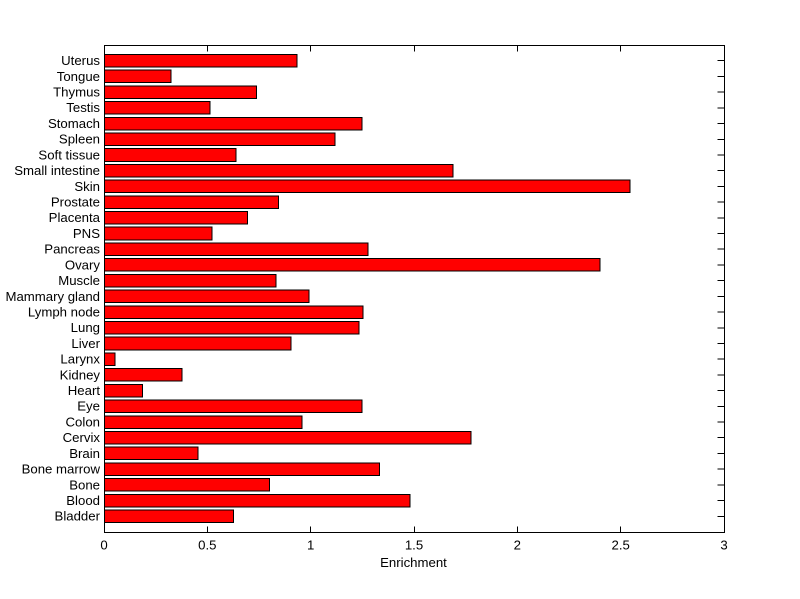 This screenshot has height=599, width=800. I want to click on svg-text: Placenta, so click(75, 217).